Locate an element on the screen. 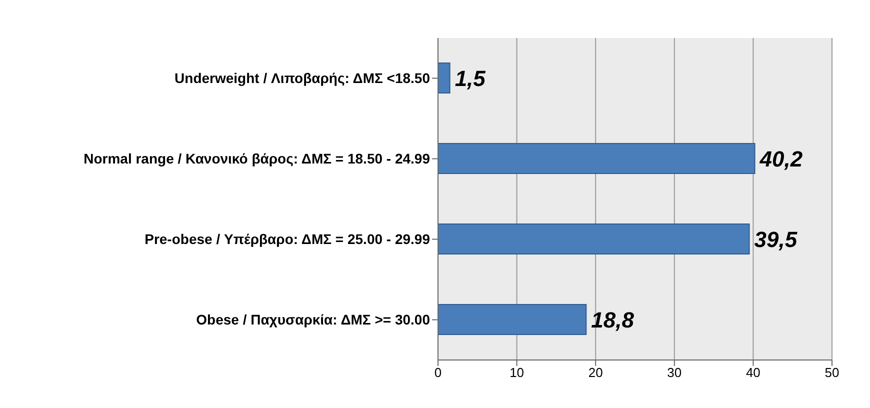 This screenshot has width=870, height=408. x-tick-label: 40 is located at coordinates (753, 372).